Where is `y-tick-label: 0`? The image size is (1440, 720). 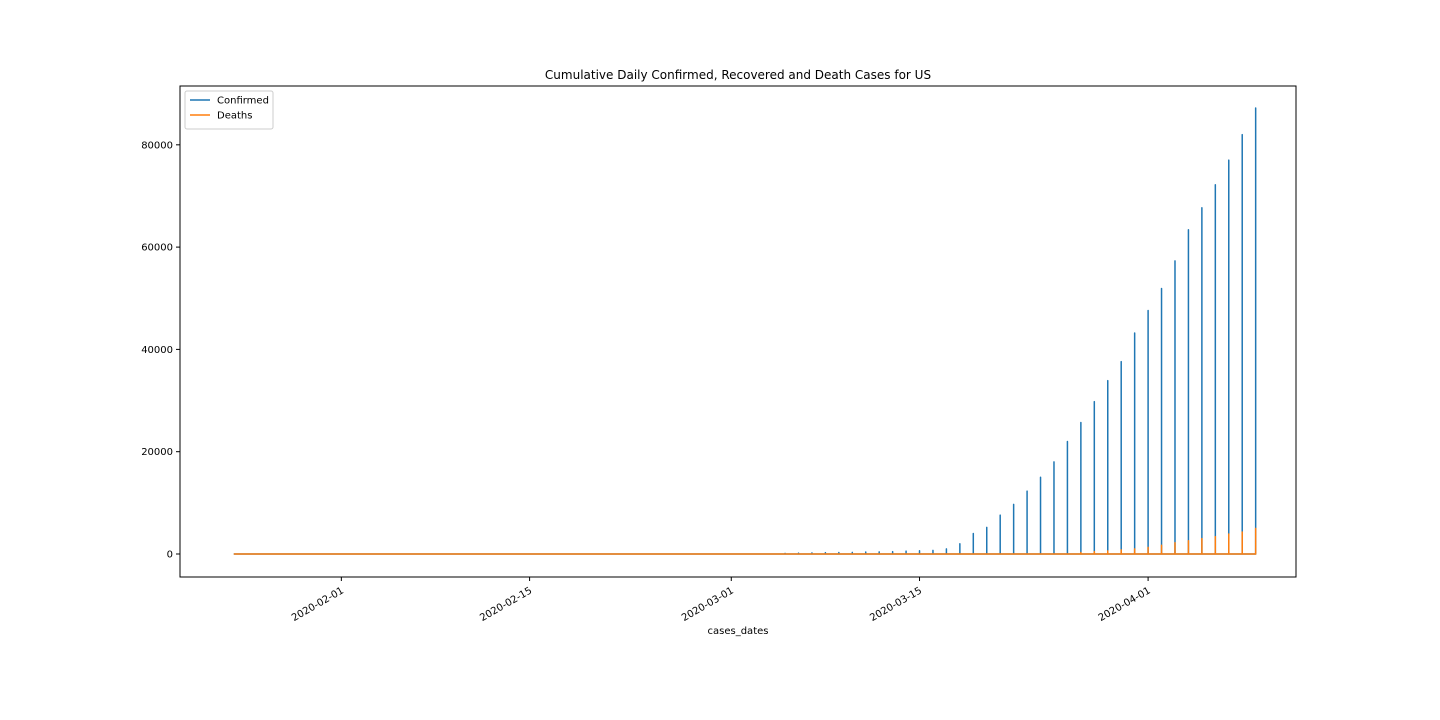 y-tick-label: 0 is located at coordinates (170, 554).